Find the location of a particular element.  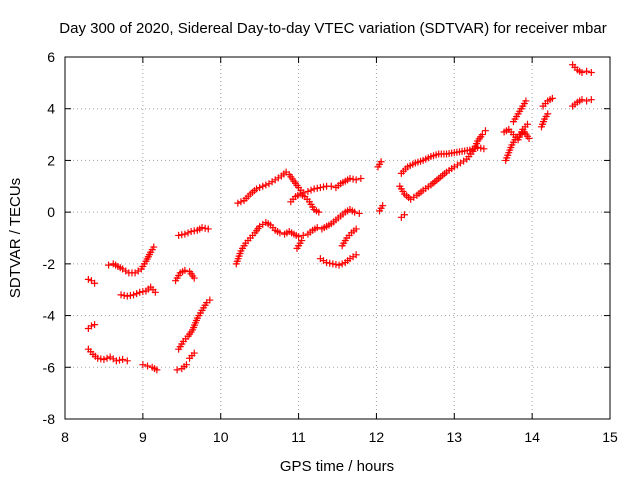

y-tick-label: -2 is located at coordinates (49, 264).